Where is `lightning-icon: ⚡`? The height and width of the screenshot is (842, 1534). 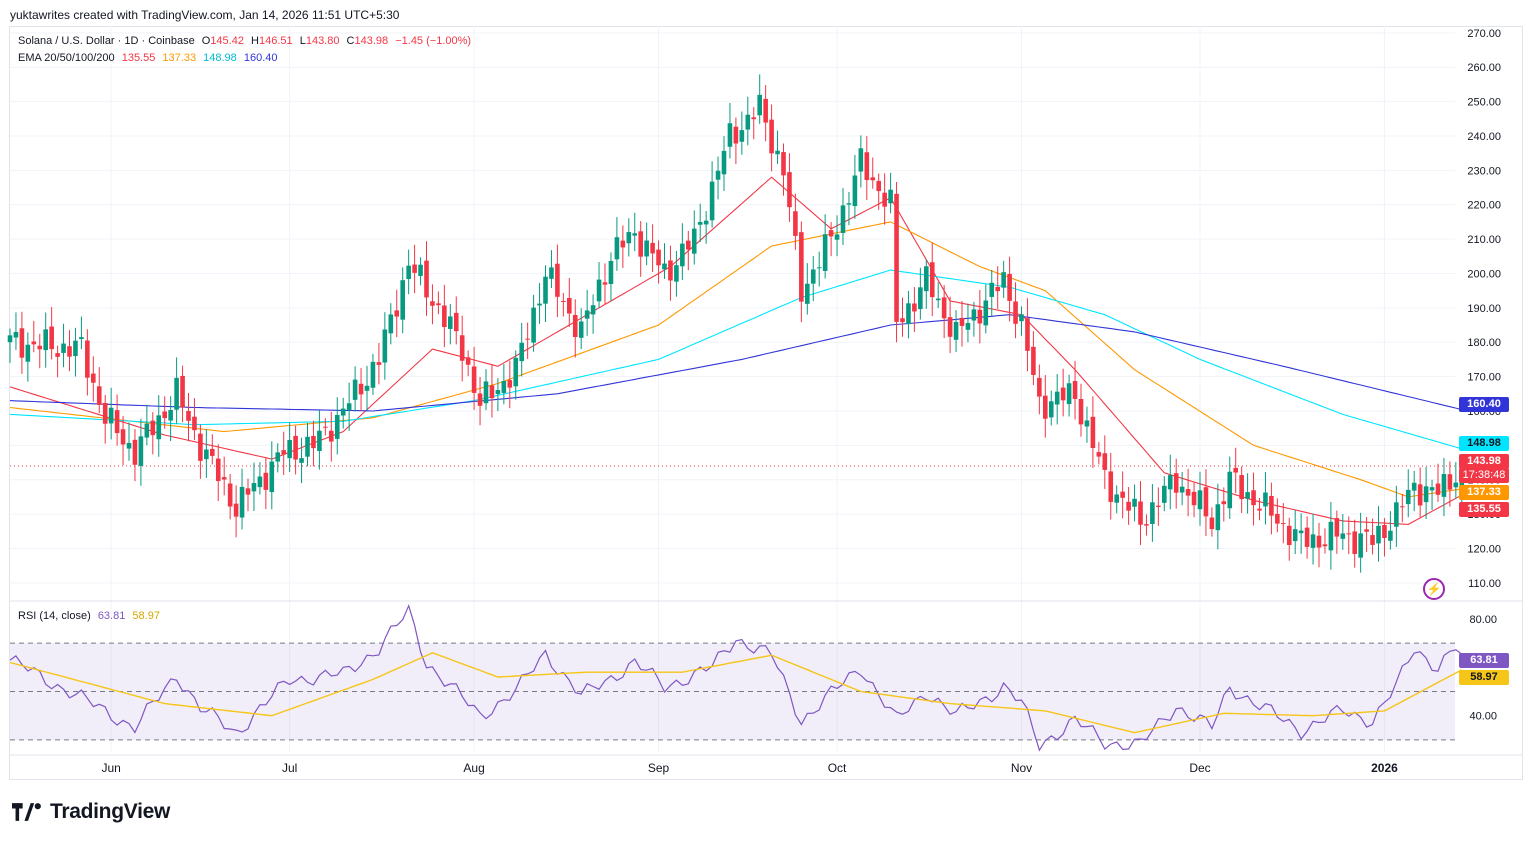 lightning-icon: ⚡ is located at coordinates (1434, 589).